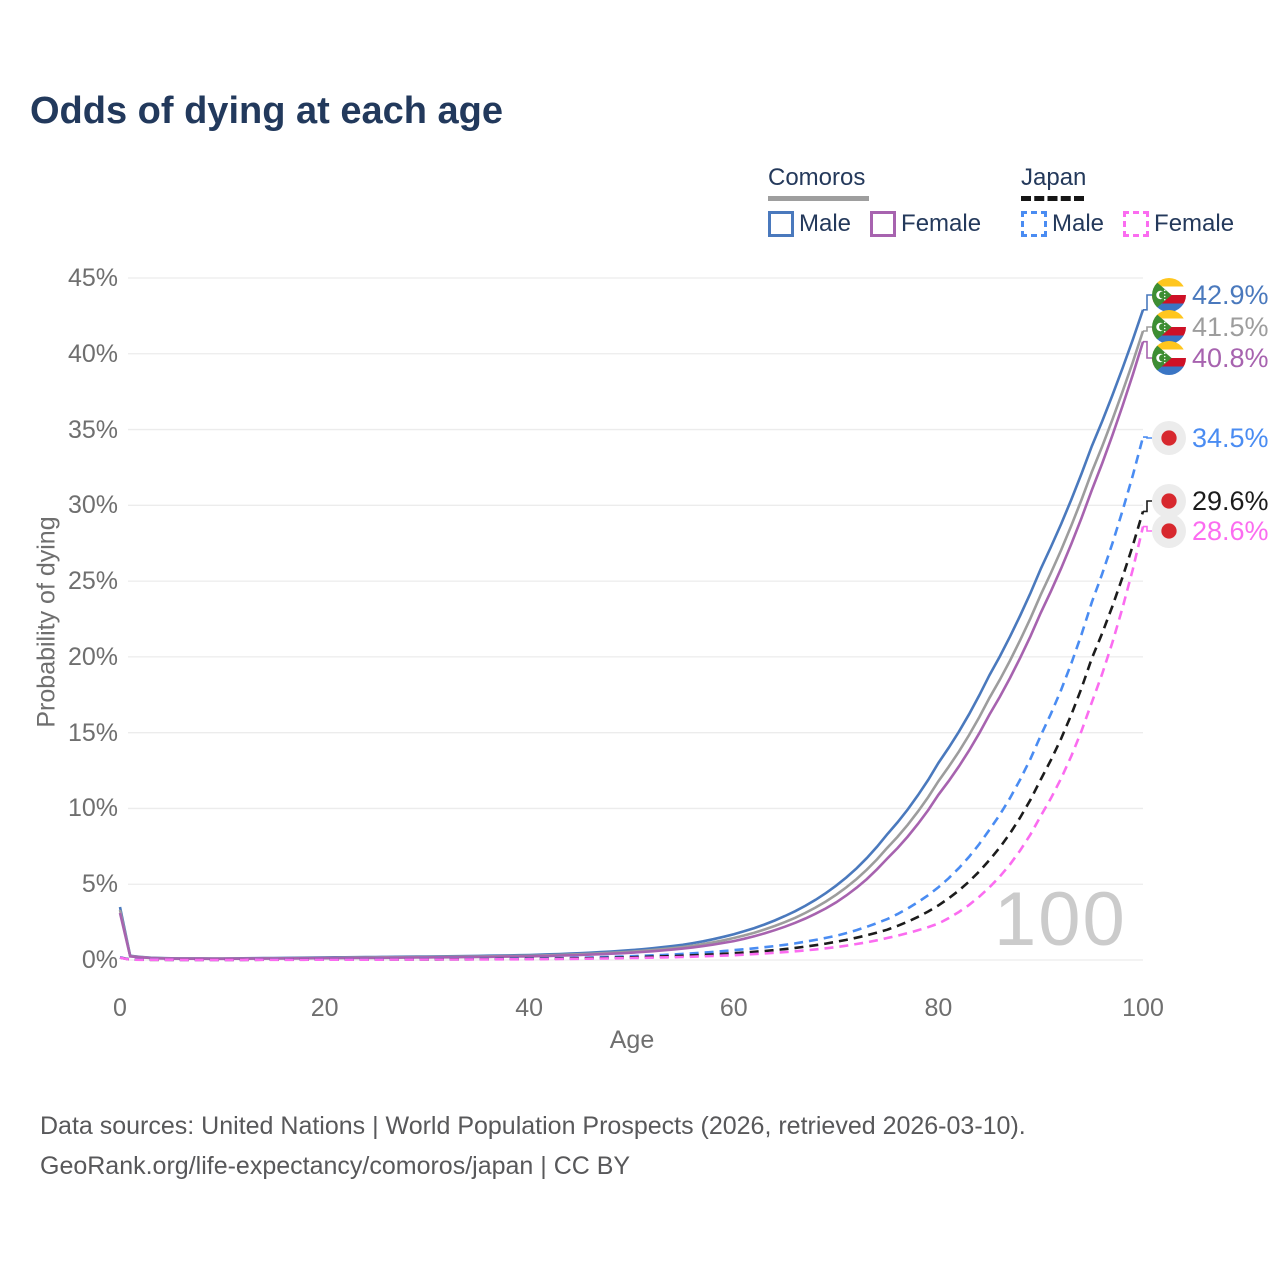  I want to click on end-label-japan-both-sexes: 29.6%, so click(1210, 501).